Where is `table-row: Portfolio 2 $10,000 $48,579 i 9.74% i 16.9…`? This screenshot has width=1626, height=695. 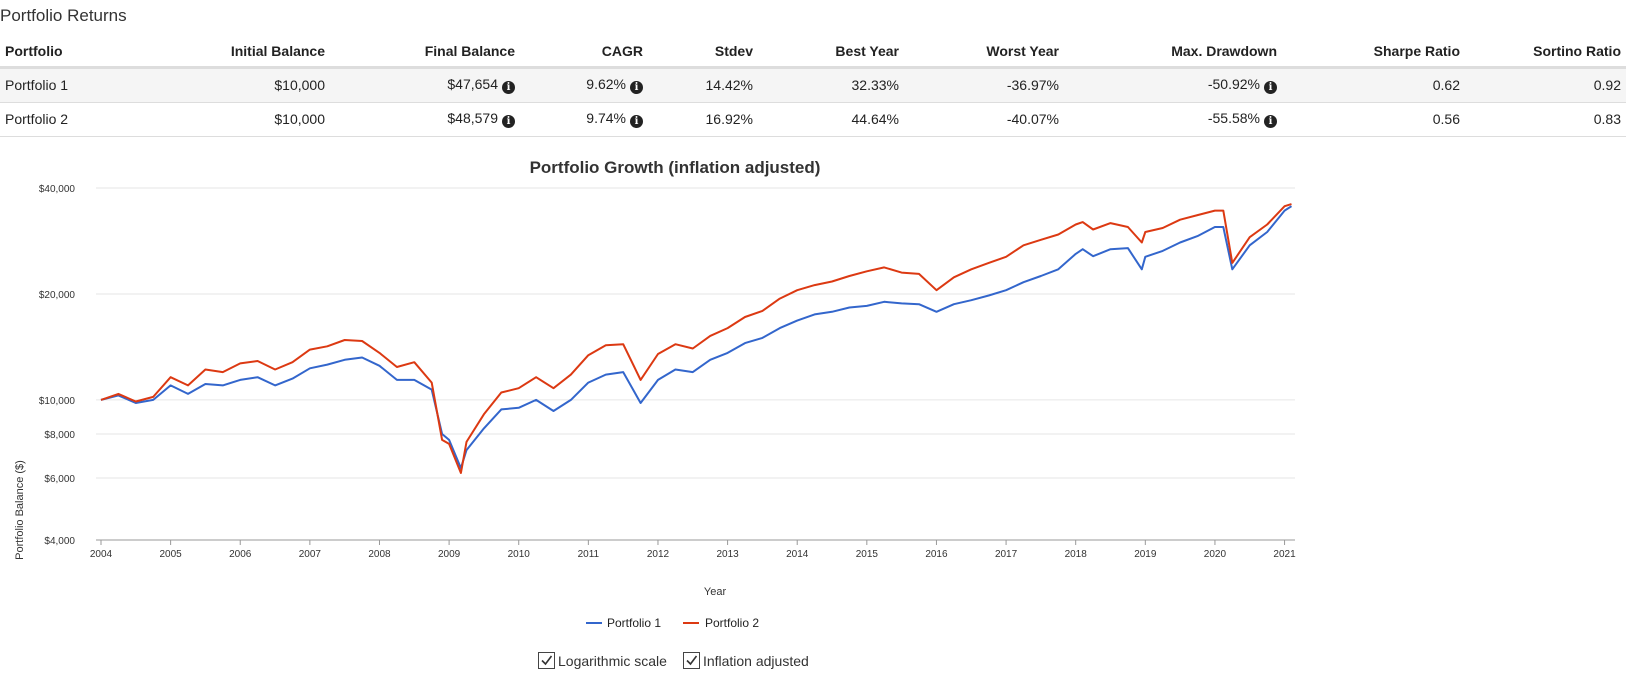 table-row: Portfolio 2 $10,000 $48,579 i 9.74% i 16.9… is located at coordinates (813, 119).